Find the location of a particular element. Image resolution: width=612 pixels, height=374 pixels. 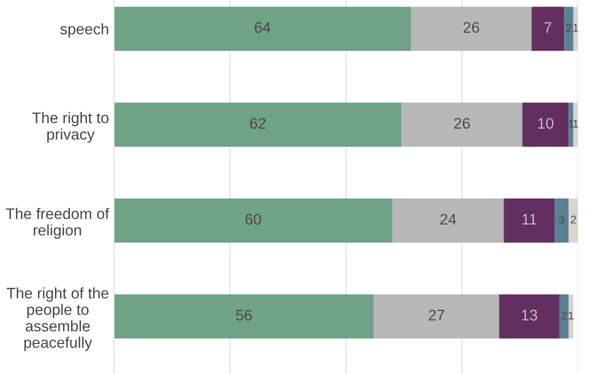

data-label: 27 is located at coordinates (436, 315).